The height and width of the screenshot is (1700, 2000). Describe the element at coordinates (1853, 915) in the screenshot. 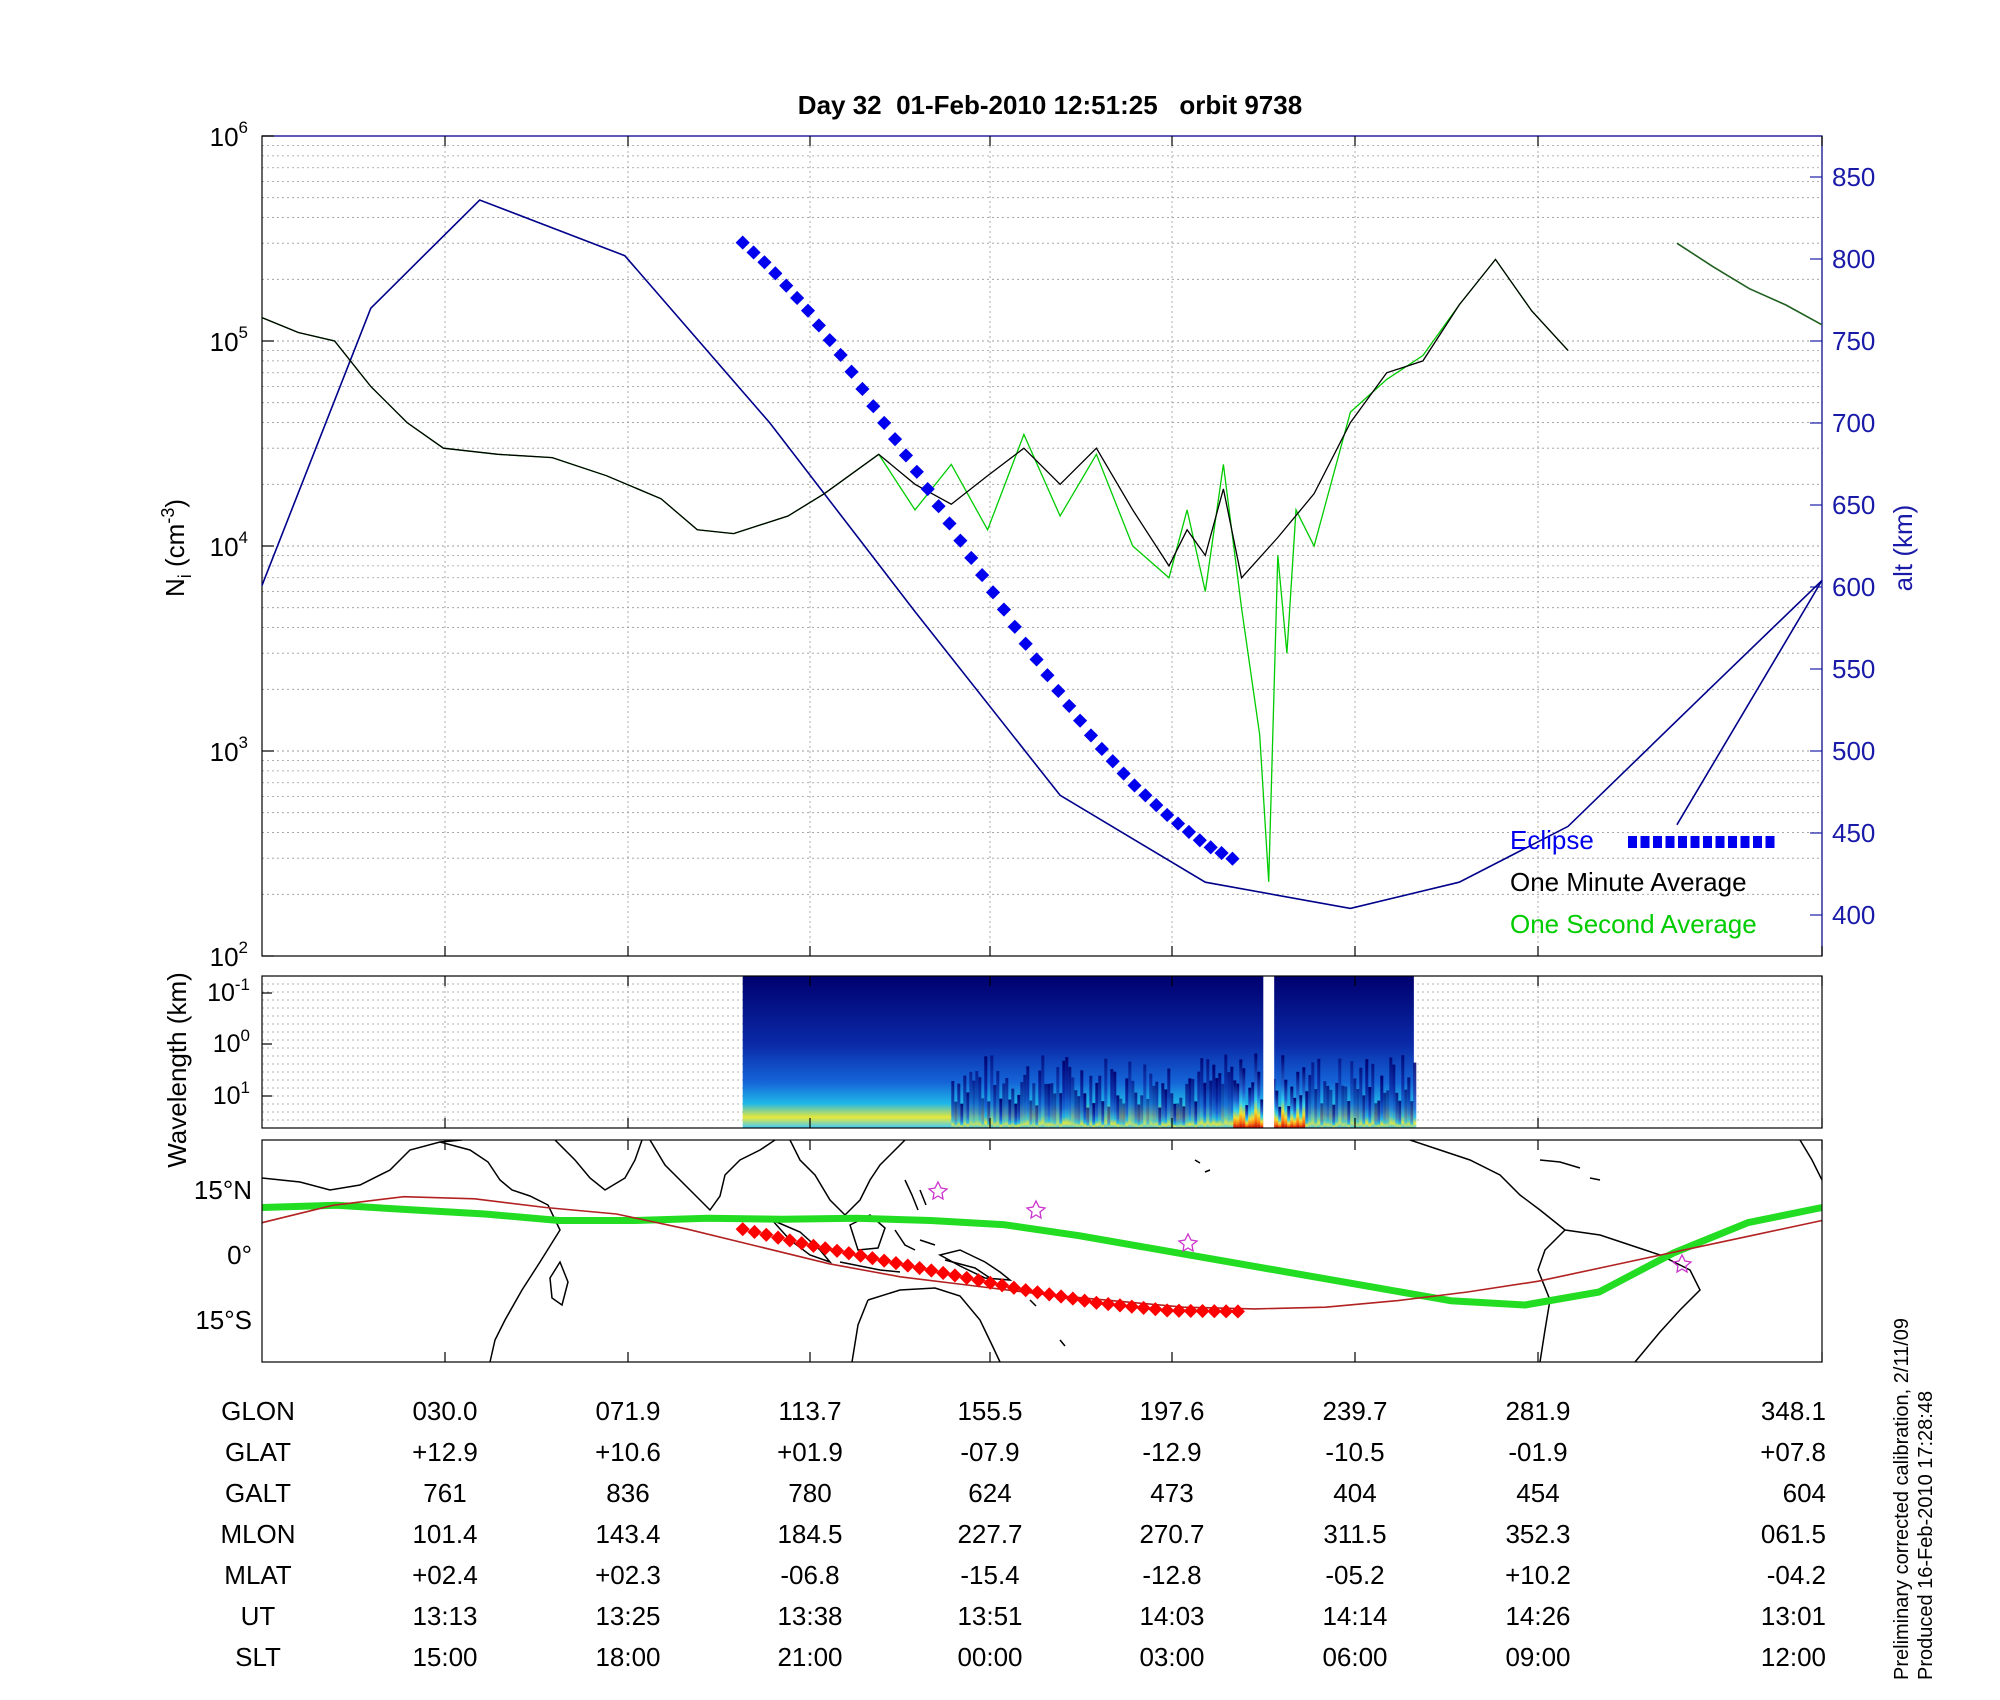

I see `altitude-tick-label: 400` at that location.